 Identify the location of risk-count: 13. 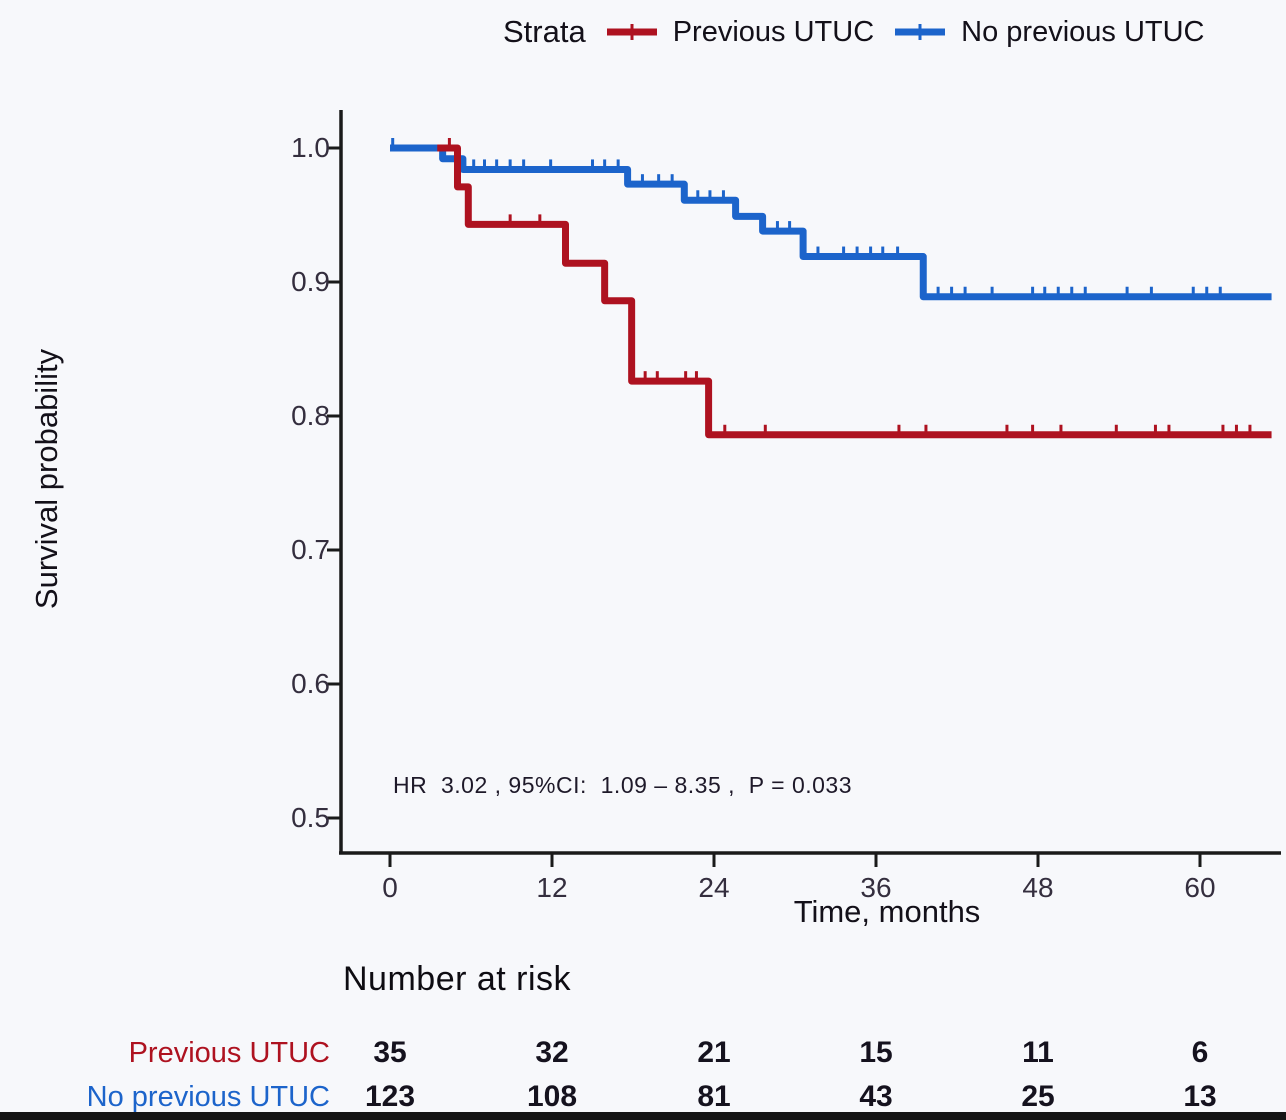
(1200, 1096).